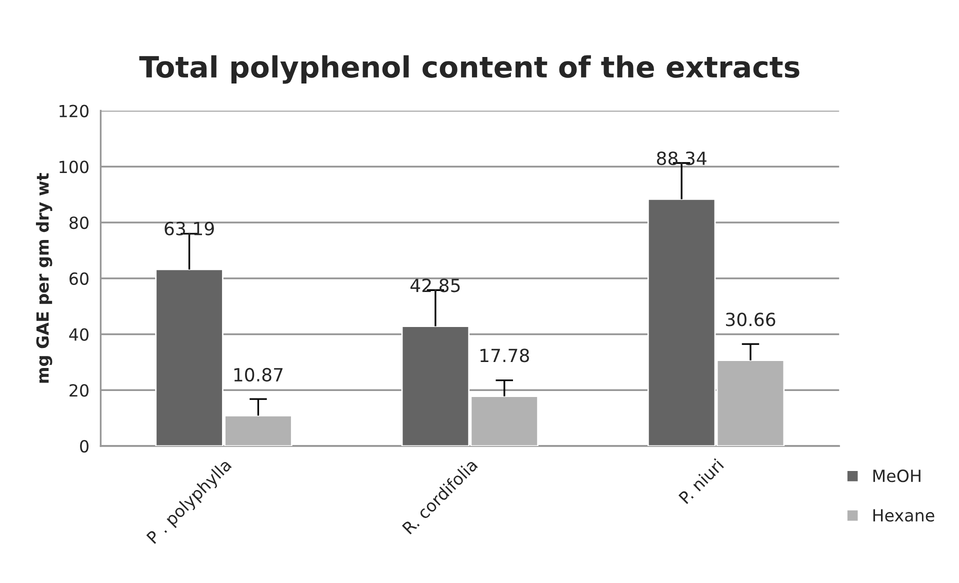  Describe the element at coordinates (79, 390) in the screenshot. I see `y-tick-label: 20` at that location.